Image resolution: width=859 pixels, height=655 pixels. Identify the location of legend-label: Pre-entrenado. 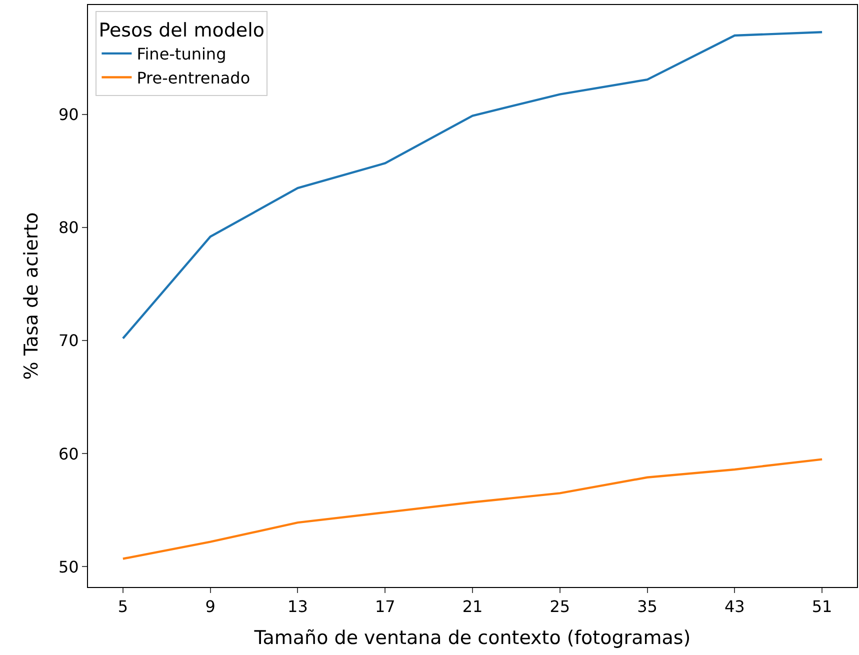
(193, 78).